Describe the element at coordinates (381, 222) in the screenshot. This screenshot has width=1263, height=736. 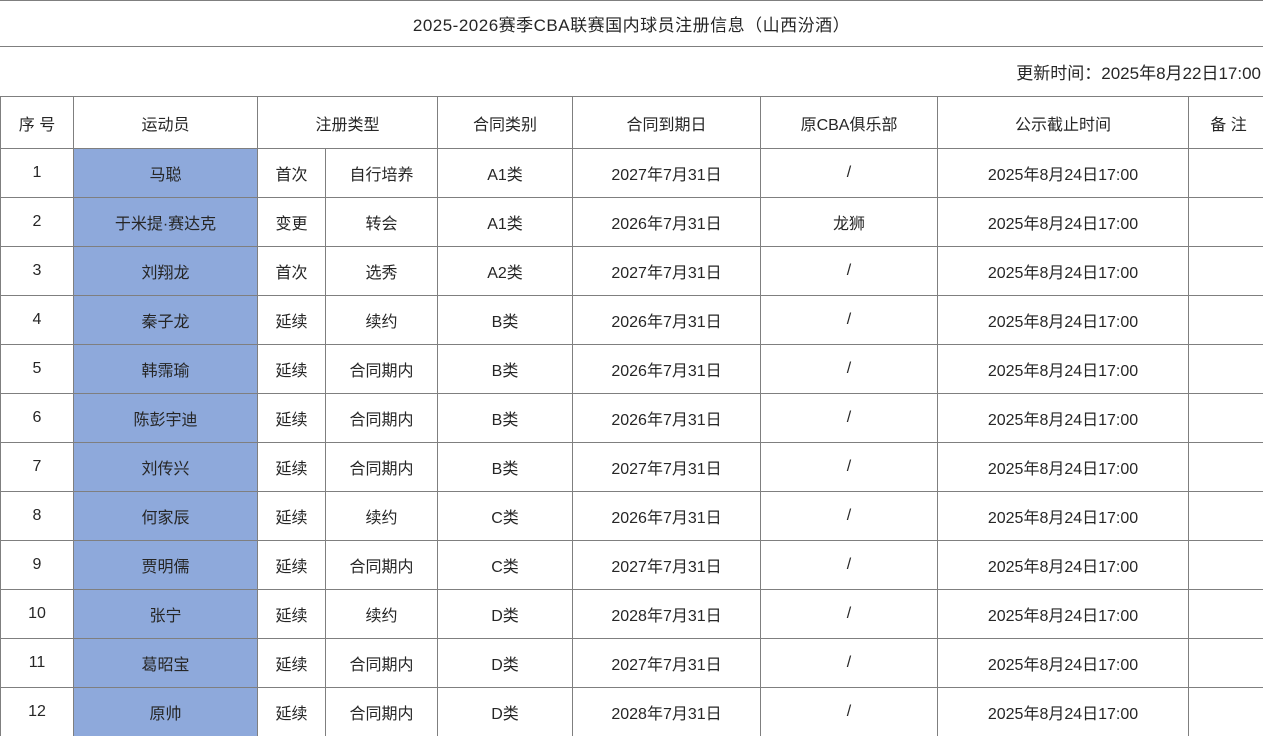
I see `cell-reg-method: 转会` at that location.